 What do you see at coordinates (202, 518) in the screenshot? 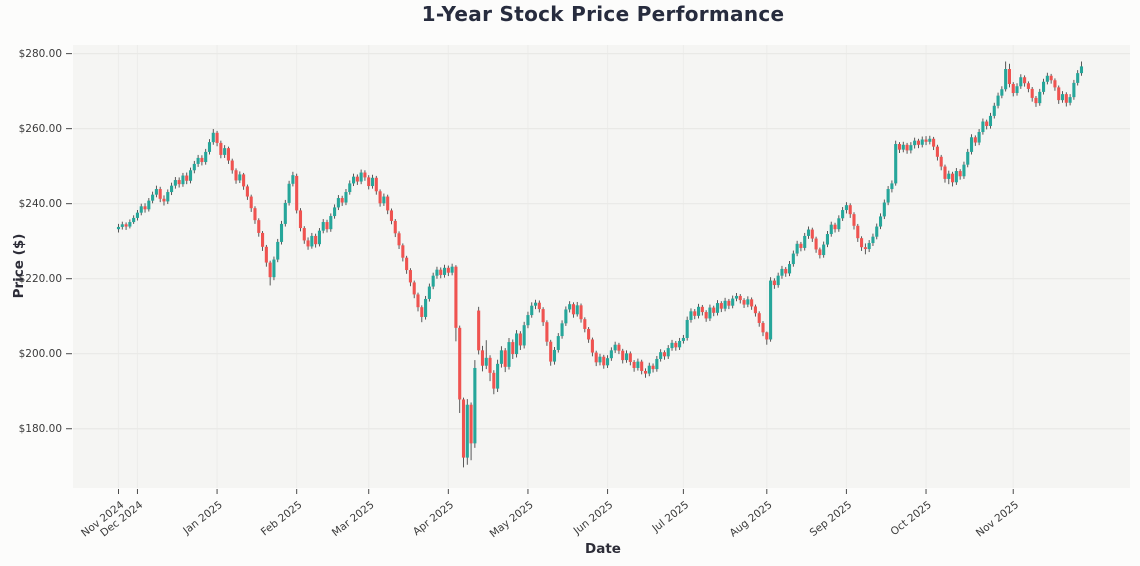
I see `x-tick-label: Jan 2025` at bounding box center [202, 518].